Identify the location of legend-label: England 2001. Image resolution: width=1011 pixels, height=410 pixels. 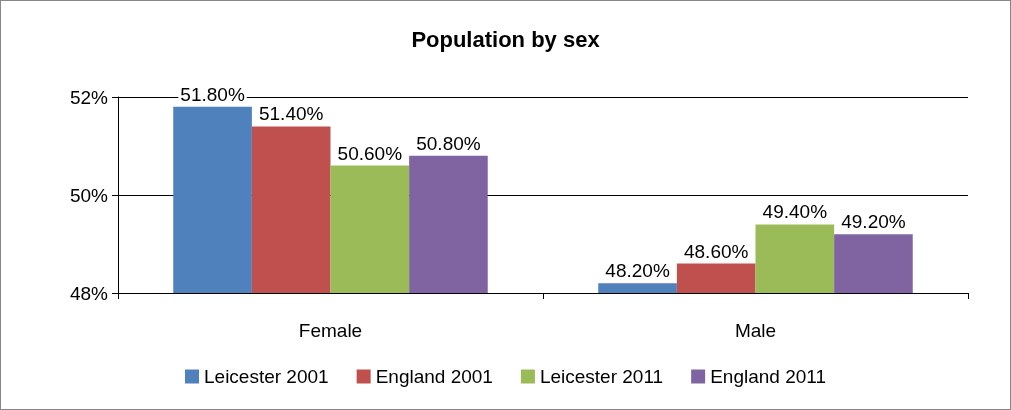
(434, 376).